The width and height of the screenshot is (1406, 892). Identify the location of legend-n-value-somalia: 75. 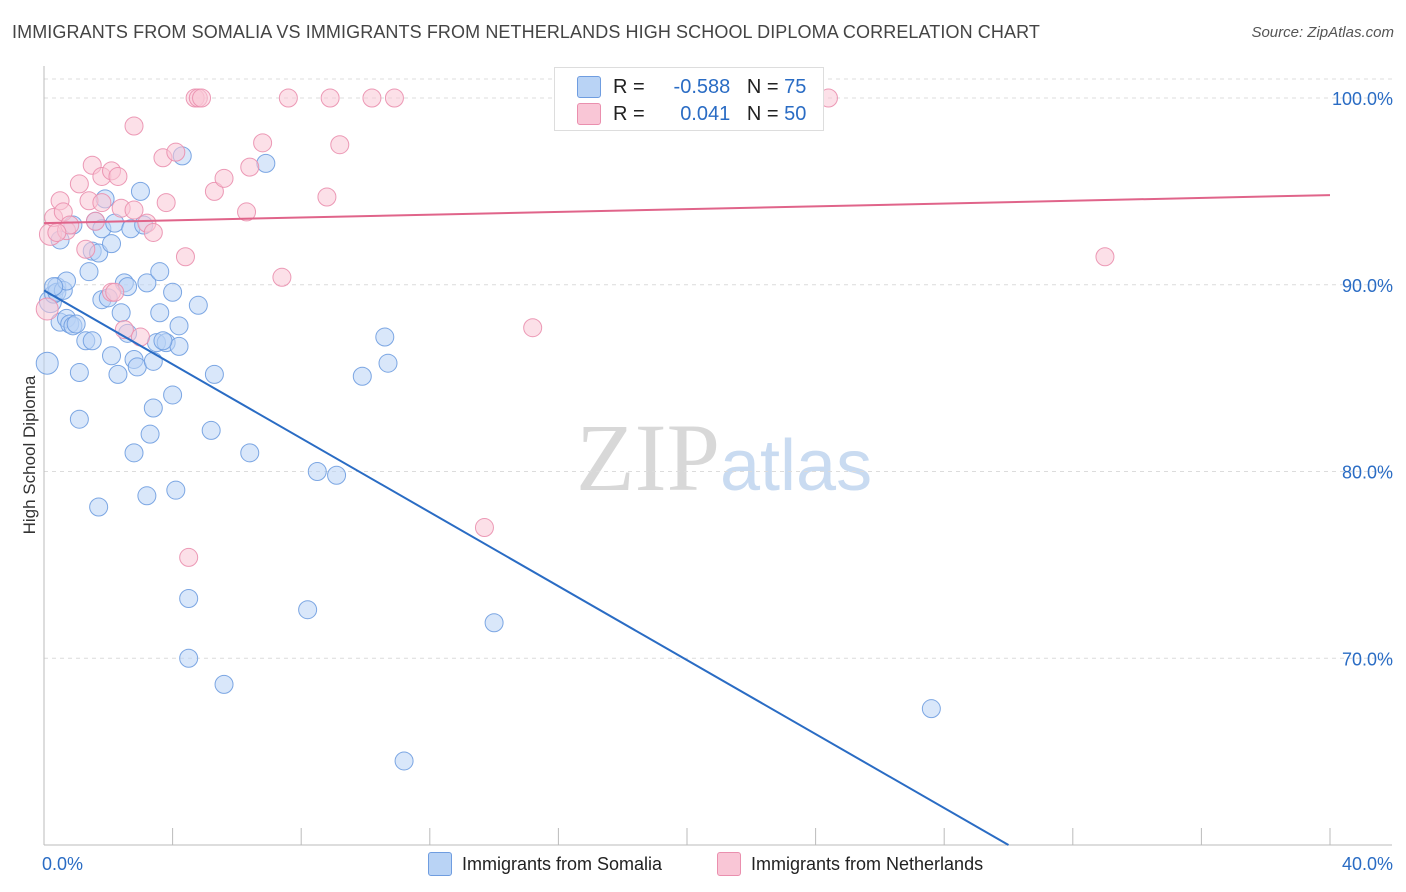
(795, 86).